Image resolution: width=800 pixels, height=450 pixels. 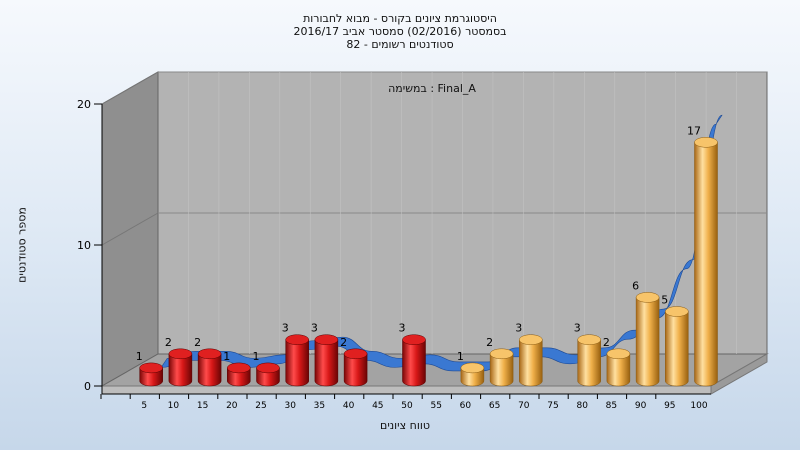 I want to click on chart-subtitle: בסמסטר (02/2016) סמסטר אביב 2016/17, so click(x=400, y=31).